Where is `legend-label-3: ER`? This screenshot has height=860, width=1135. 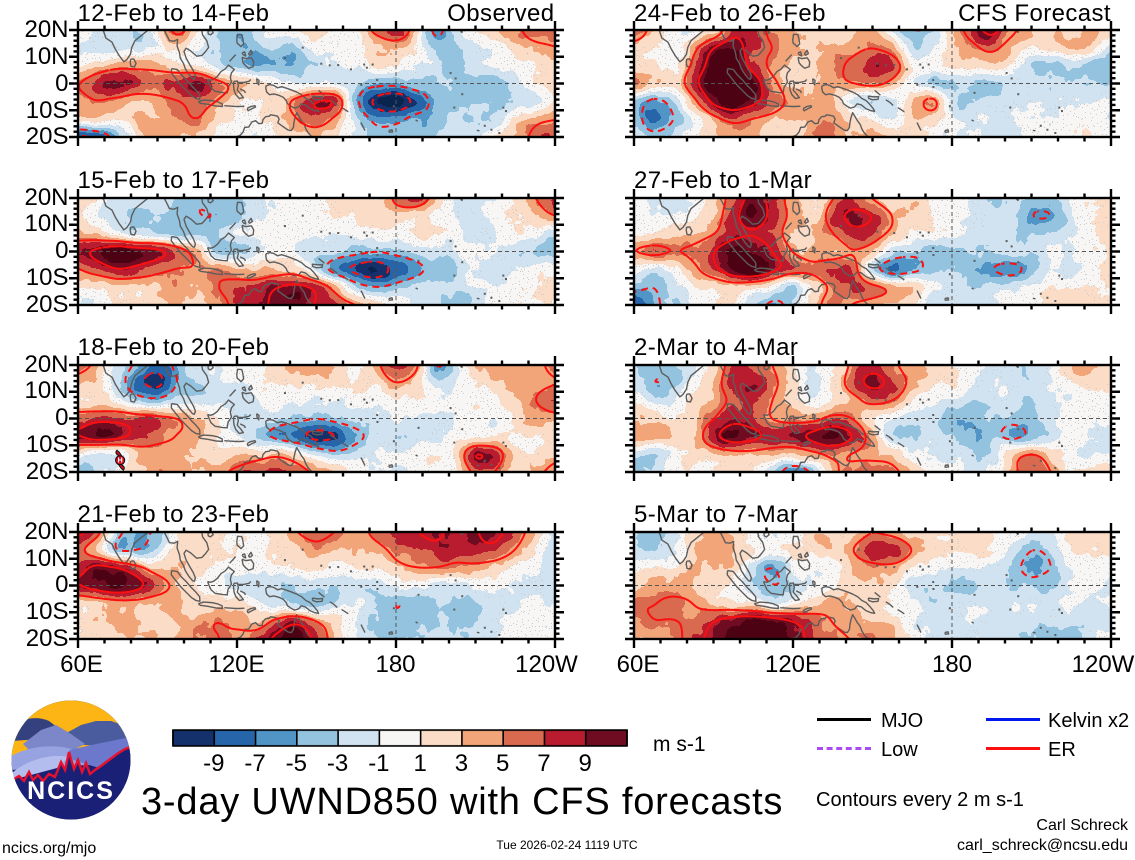 legend-label-3: ER is located at coordinates (1062, 750).